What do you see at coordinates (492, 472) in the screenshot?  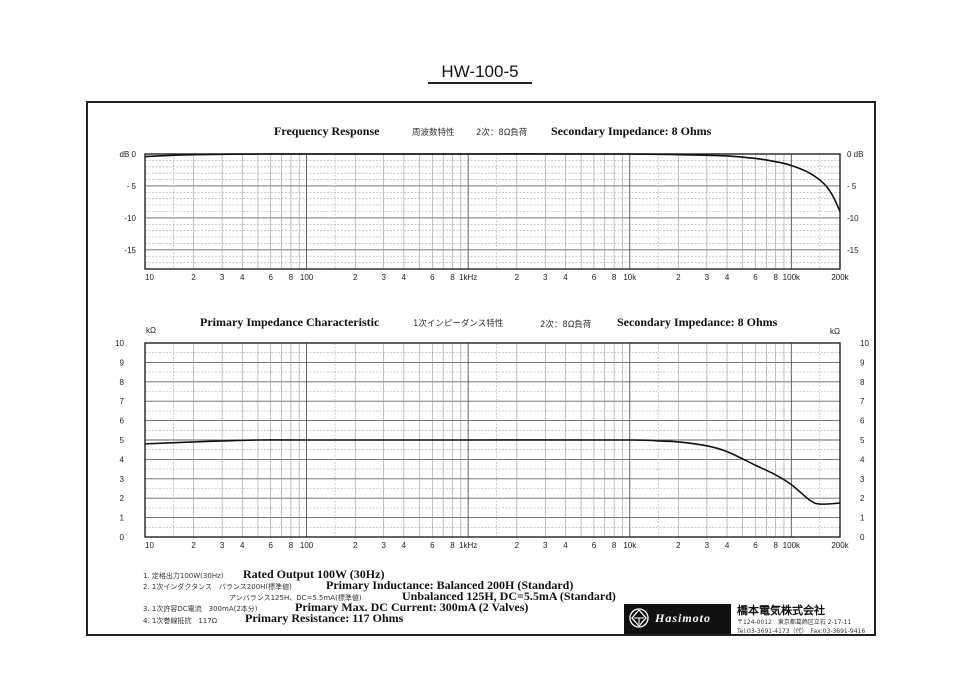 I see `primary-impedance-curve` at bounding box center [492, 472].